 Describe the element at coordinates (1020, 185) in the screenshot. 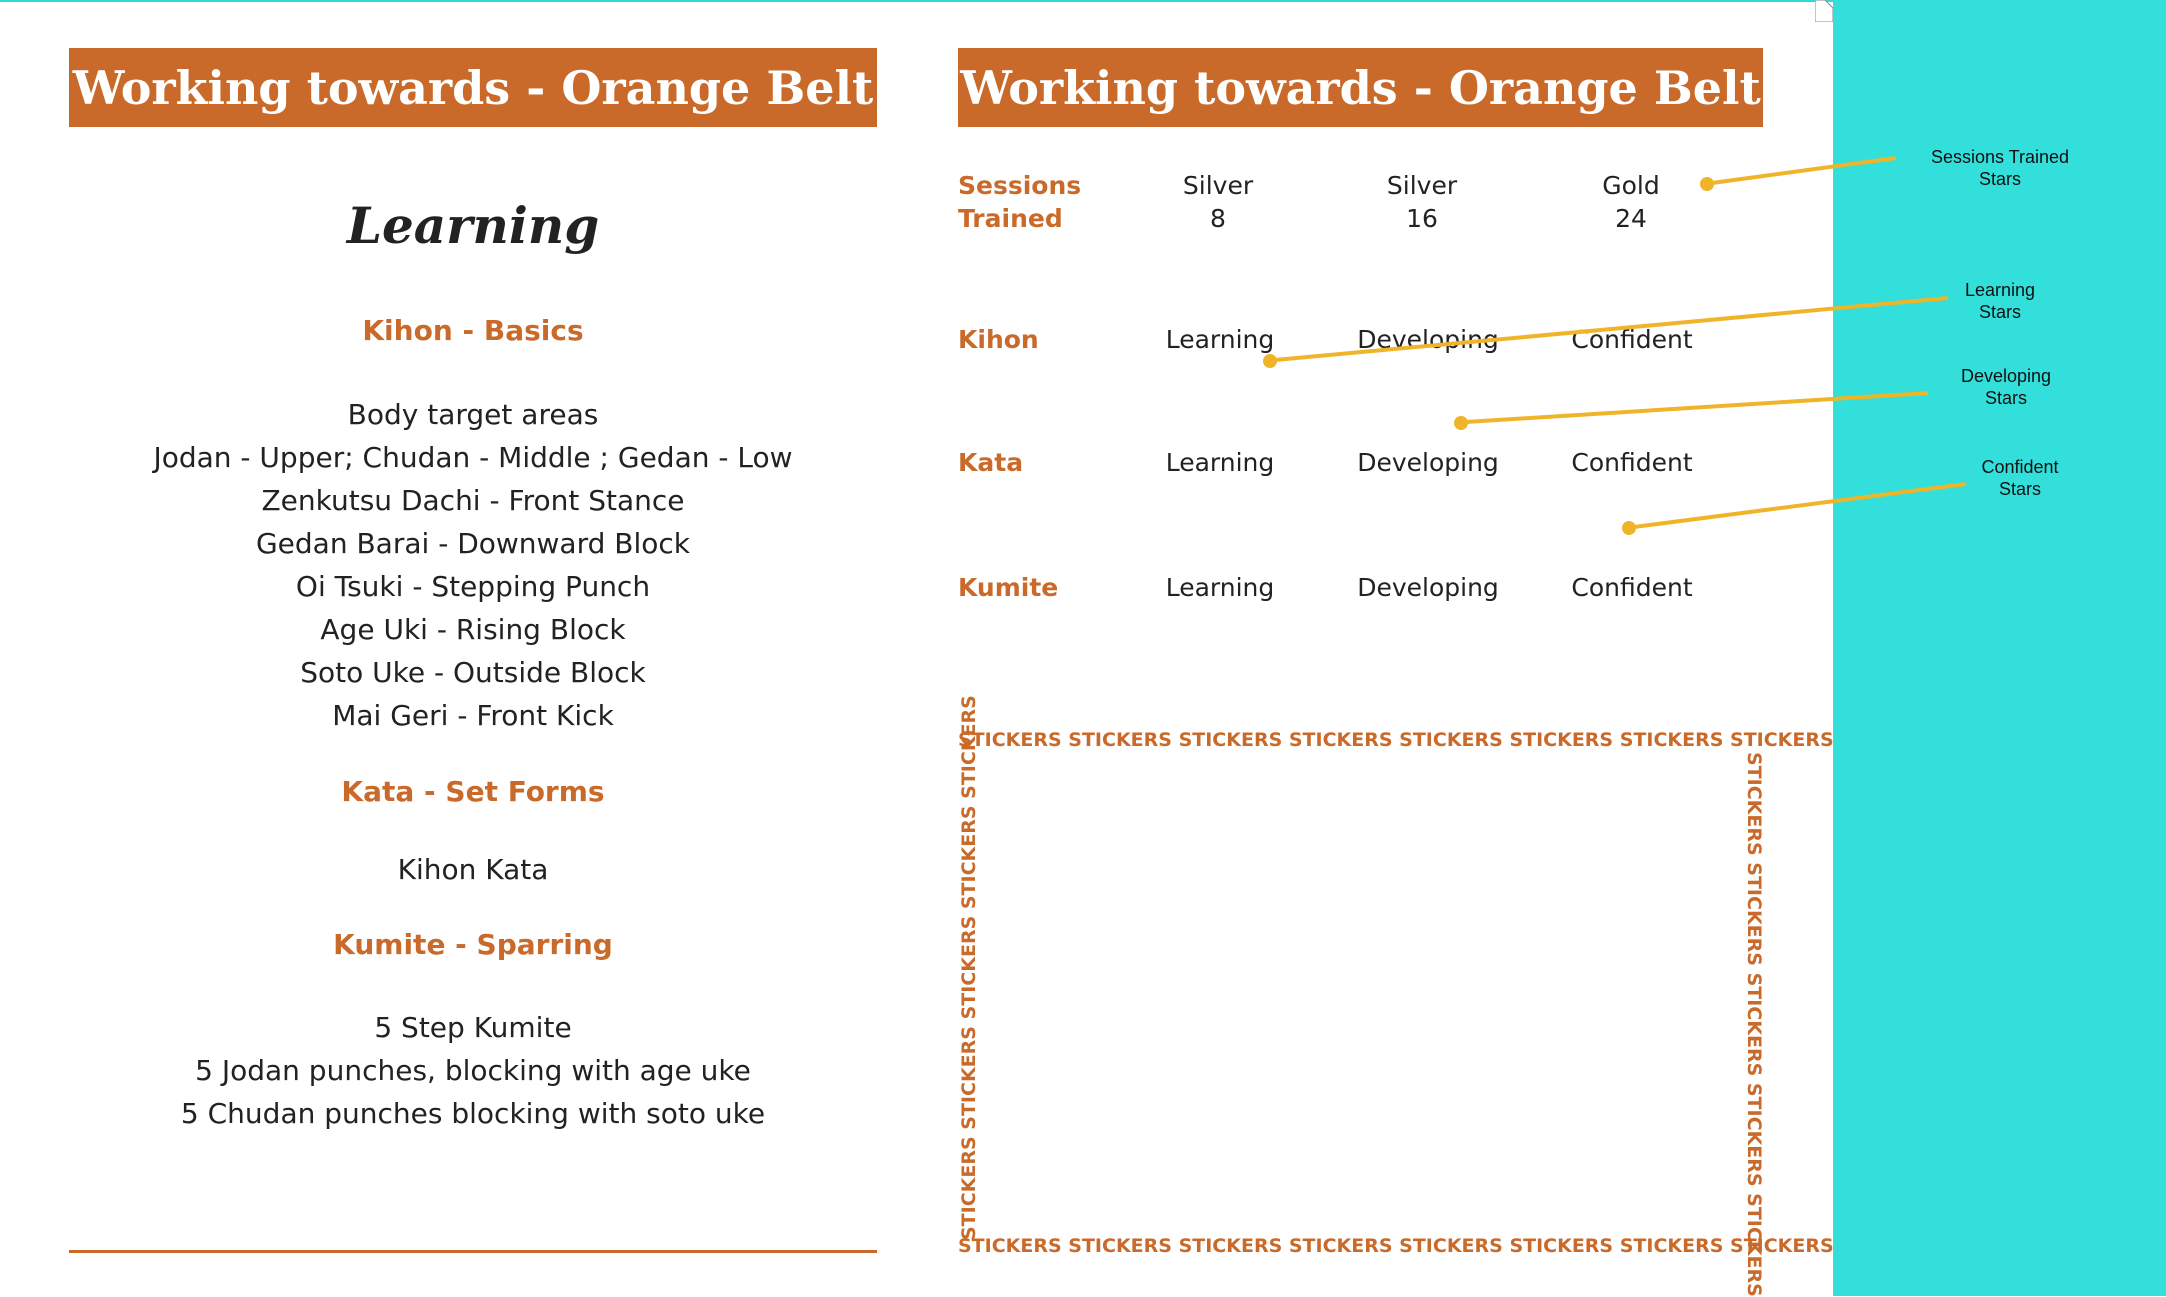

I see `sessions-label-line1: Sessions` at that location.